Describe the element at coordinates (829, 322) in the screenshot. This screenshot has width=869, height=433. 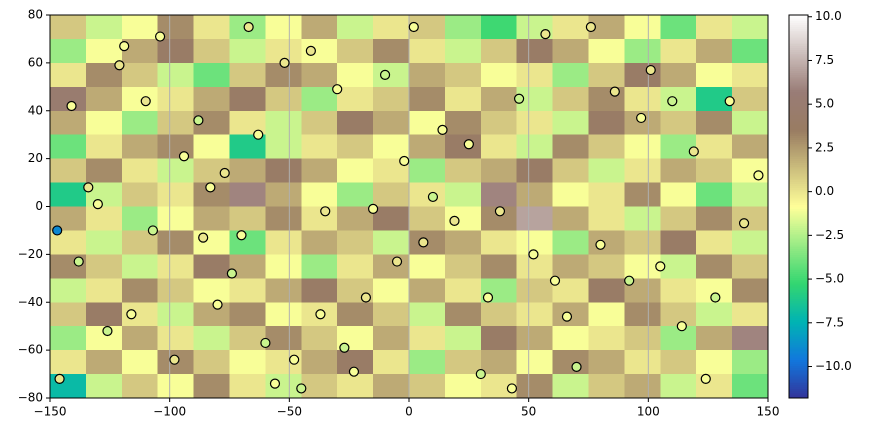
I see `colorbar-tick-label: −7.5` at that location.